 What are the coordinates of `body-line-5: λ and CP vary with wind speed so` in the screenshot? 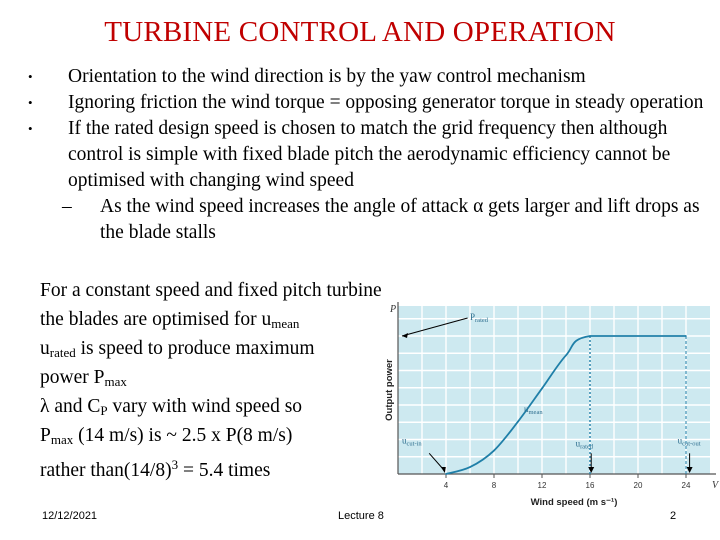 It's located at (171, 407).